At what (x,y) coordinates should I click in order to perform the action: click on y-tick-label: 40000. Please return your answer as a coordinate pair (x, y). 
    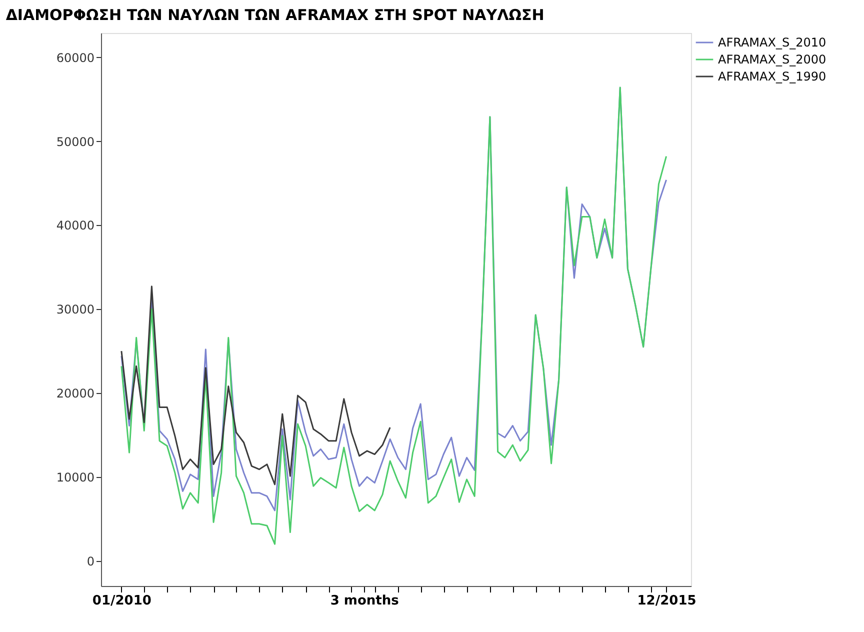
    Looking at the image, I should click on (75, 225).